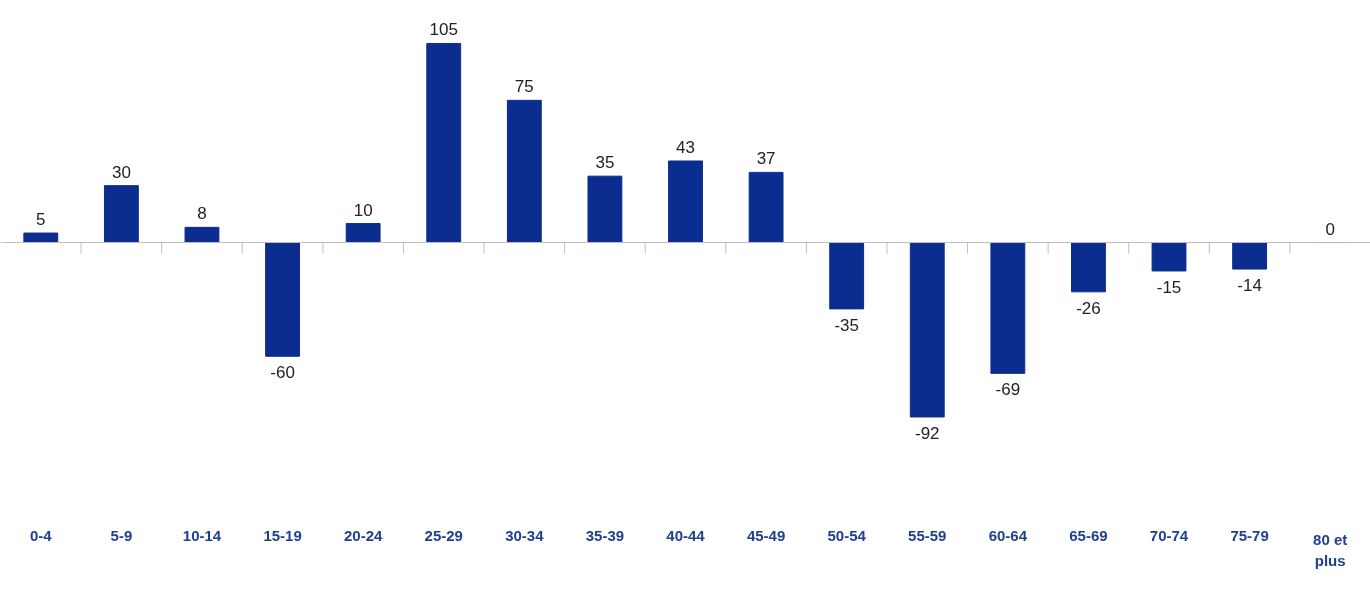 The width and height of the screenshot is (1370, 592). Describe the element at coordinates (363, 535) in the screenshot. I see `x-tick-label: 20-24` at that location.